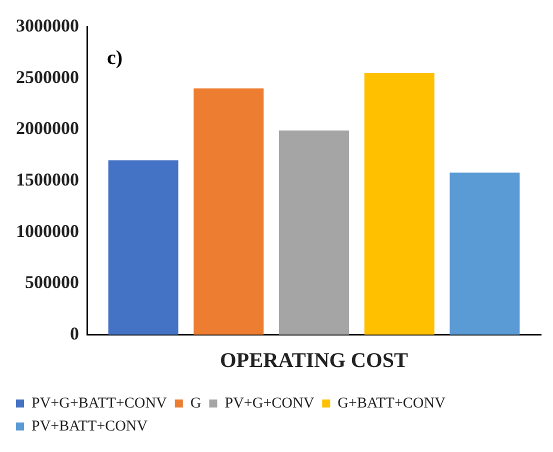 Image resolution: width=553 pixels, height=452 pixels. What do you see at coordinates (269, 403) in the screenshot?
I see `legend-label: PV+G+CONV` at bounding box center [269, 403].